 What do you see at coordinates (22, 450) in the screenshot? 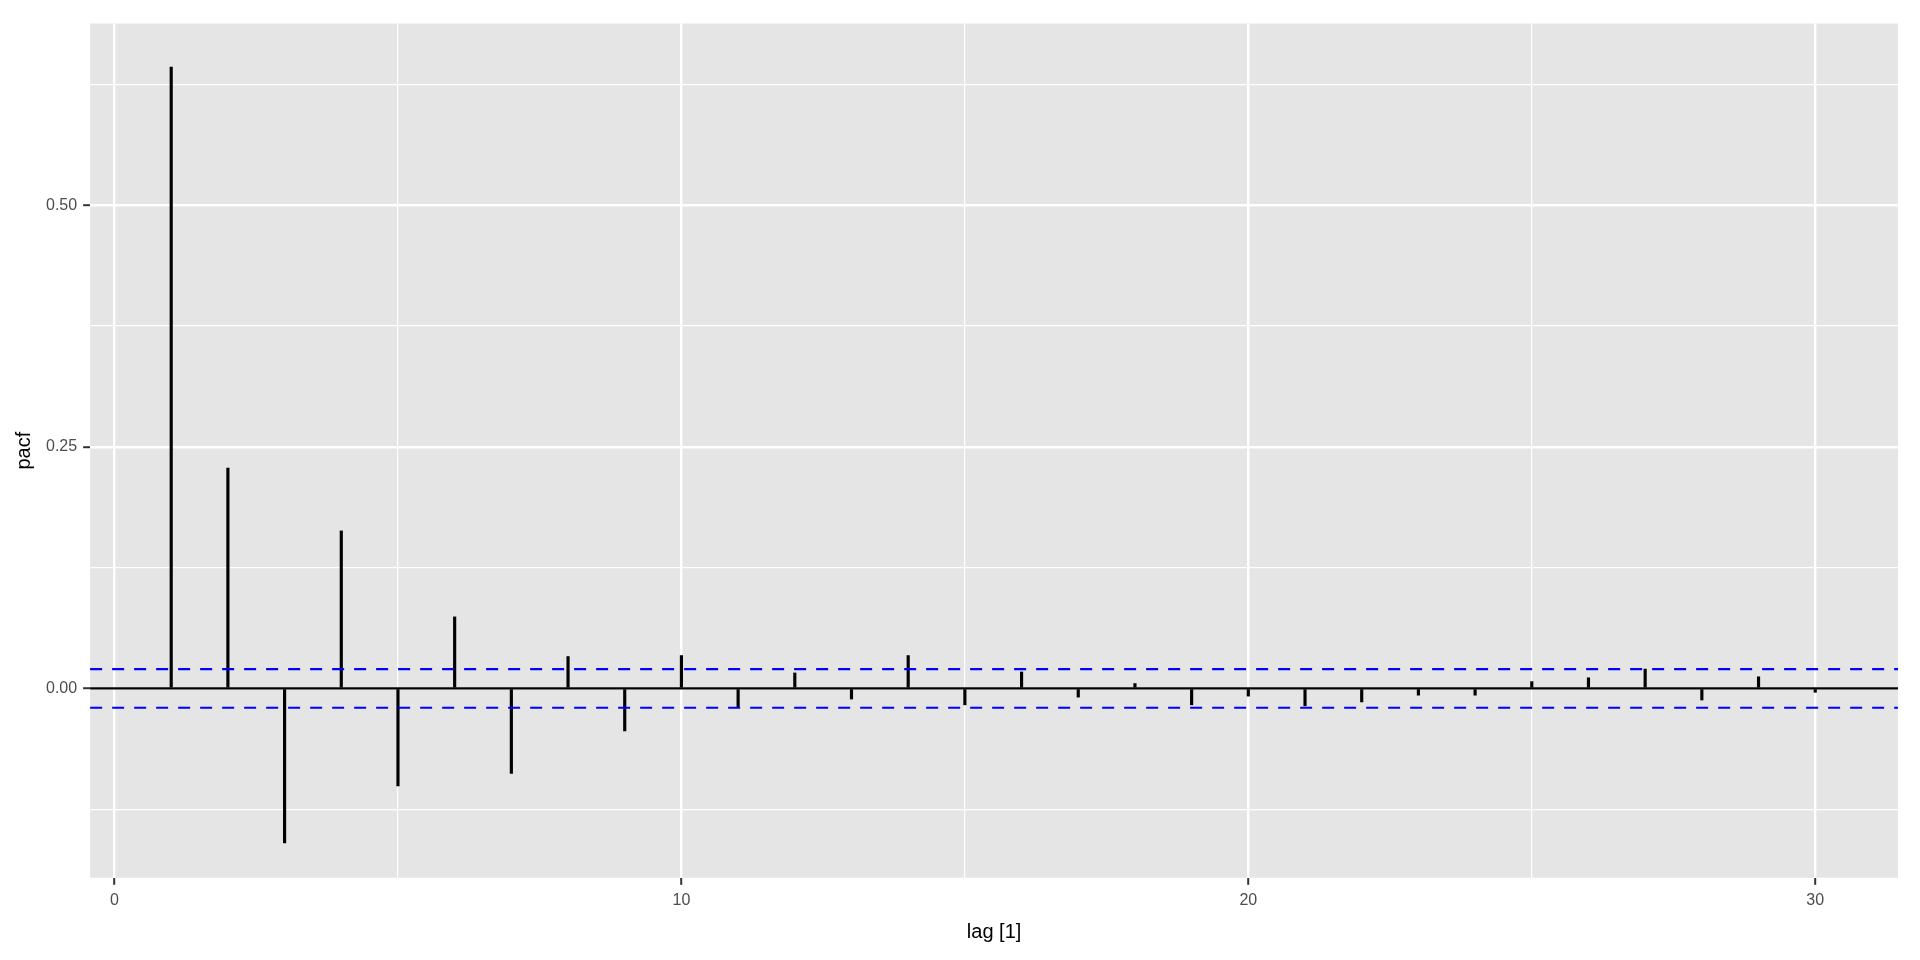
I see `y-axis-title: pacf` at bounding box center [22, 450].